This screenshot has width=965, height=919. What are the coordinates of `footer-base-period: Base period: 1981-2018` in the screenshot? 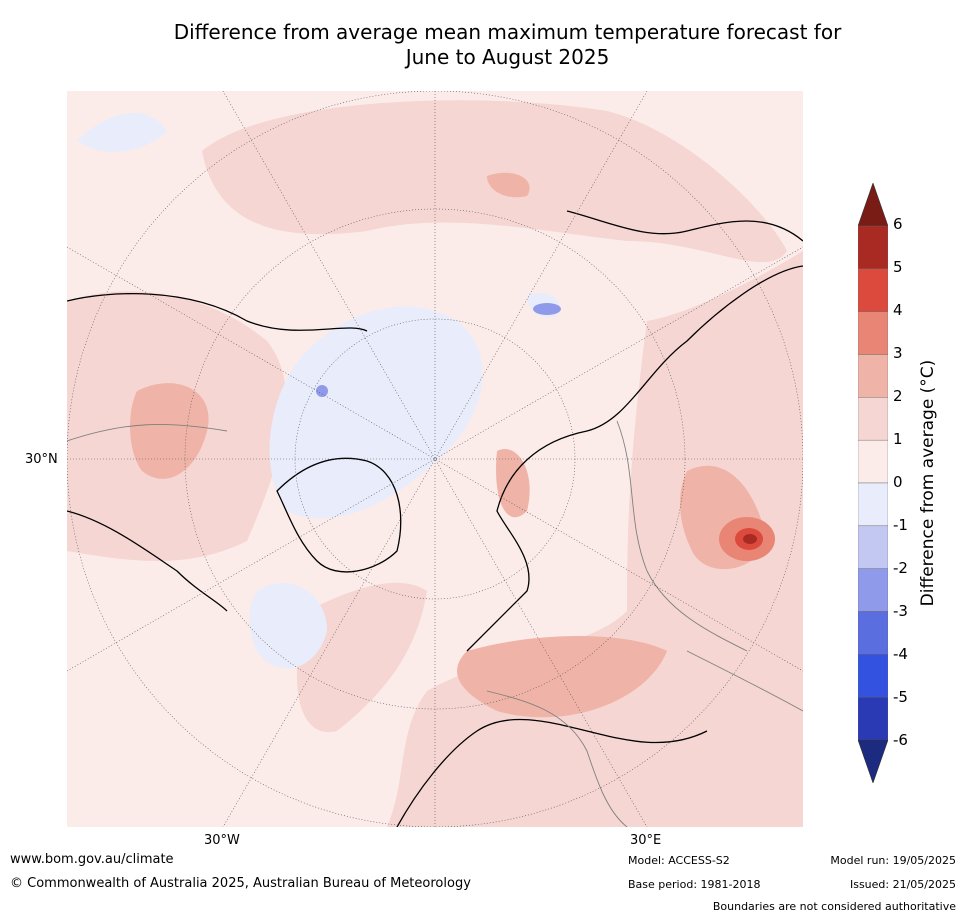 It's located at (694, 884).